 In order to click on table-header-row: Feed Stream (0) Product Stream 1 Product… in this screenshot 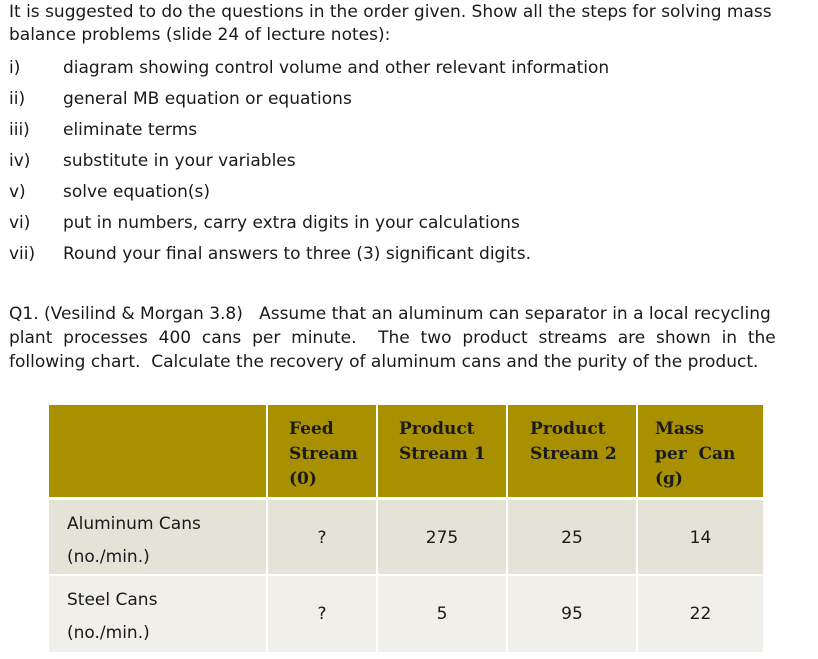, I will do `click(406, 452)`.